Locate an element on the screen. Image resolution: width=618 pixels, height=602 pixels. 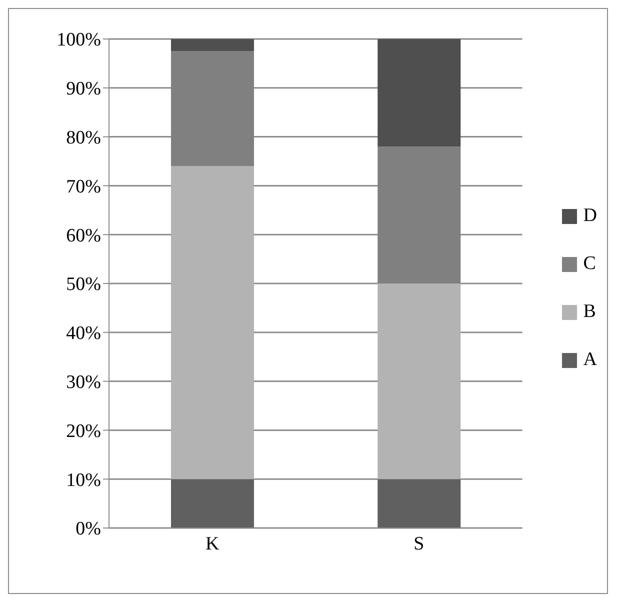
y-tick-label: 50% is located at coordinates (84, 285).